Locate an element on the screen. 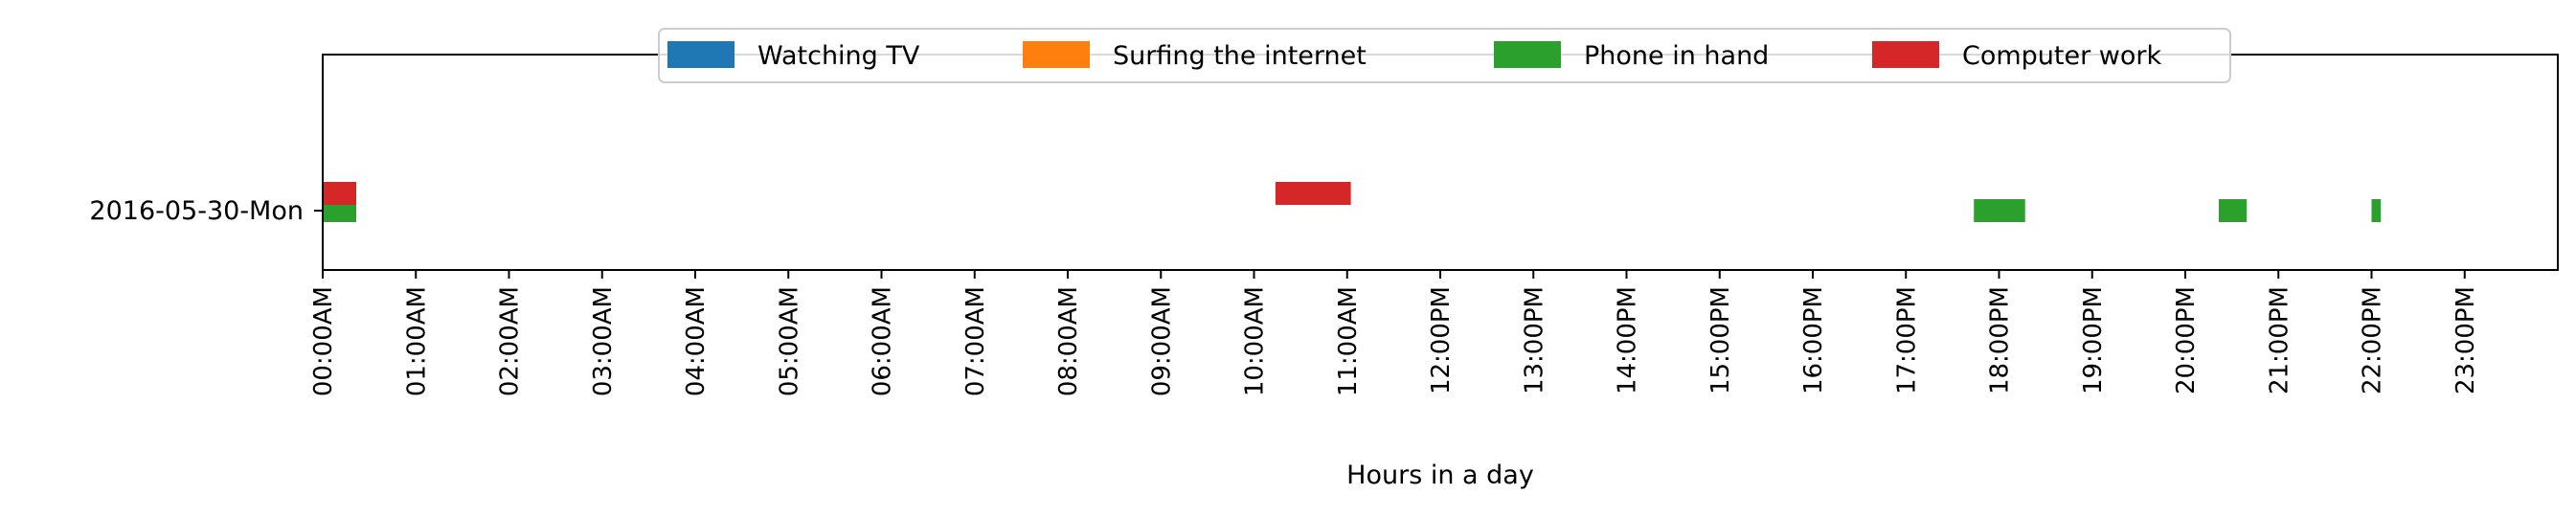 This screenshot has height=517, width=2576. x-tick-label: 21:00PM is located at coordinates (2279, 340).